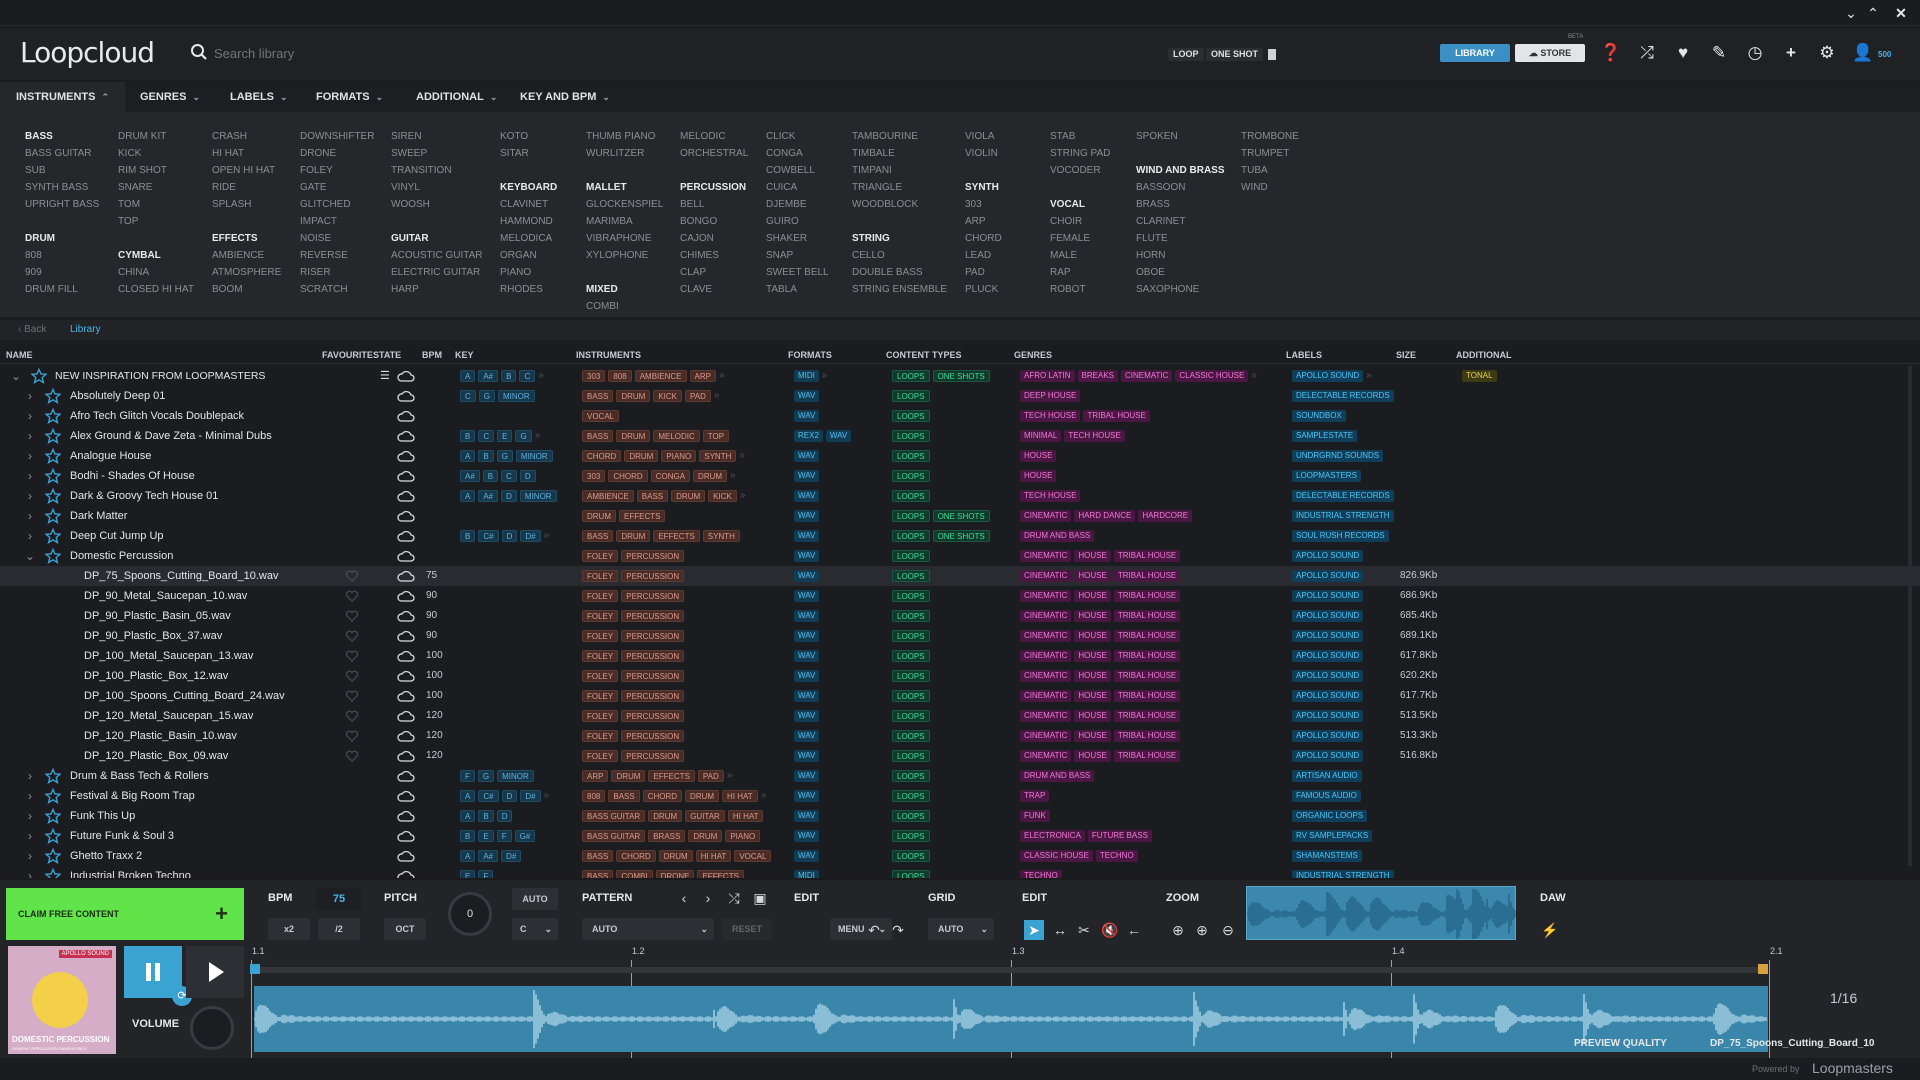 Image resolution: width=1920 pixels, height=1080 pixels. What do you see at coordinates (32, 329) in the screenshot?
I see `back-link: ‹ Back` at bounding box center [32, 329].